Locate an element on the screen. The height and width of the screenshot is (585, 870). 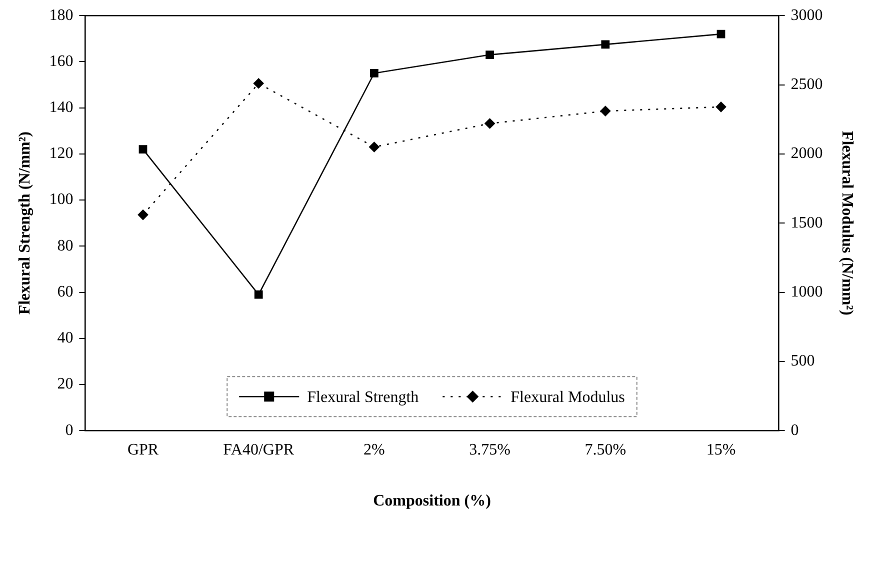
y2-axis-title: Flexural Modulus (N/mm²) is located at coordinates (847, 223).